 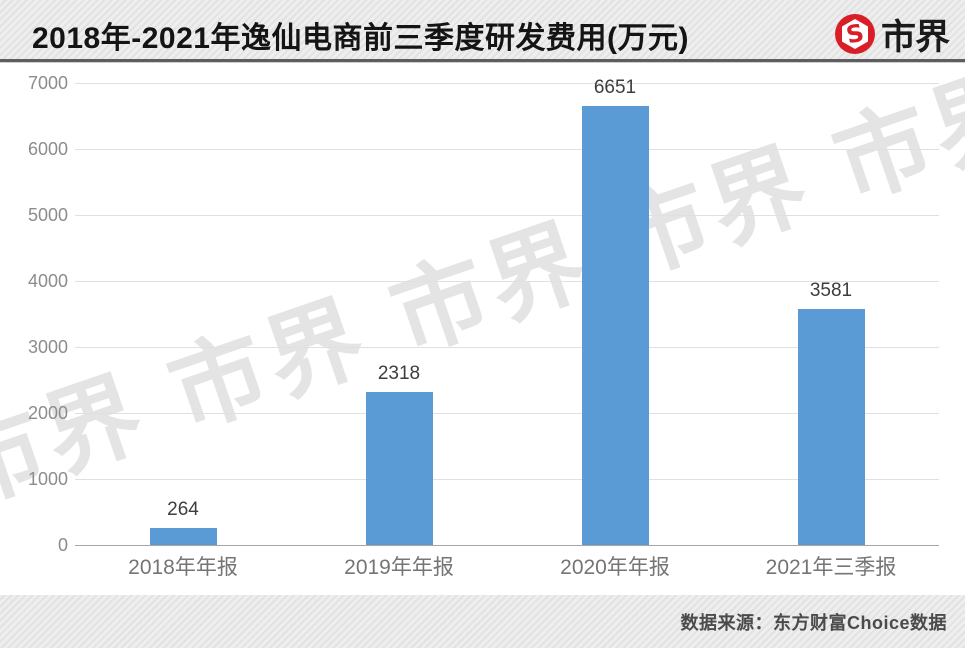 I want to click on shijie-logo-icon: S, so click(x=854, y=34).